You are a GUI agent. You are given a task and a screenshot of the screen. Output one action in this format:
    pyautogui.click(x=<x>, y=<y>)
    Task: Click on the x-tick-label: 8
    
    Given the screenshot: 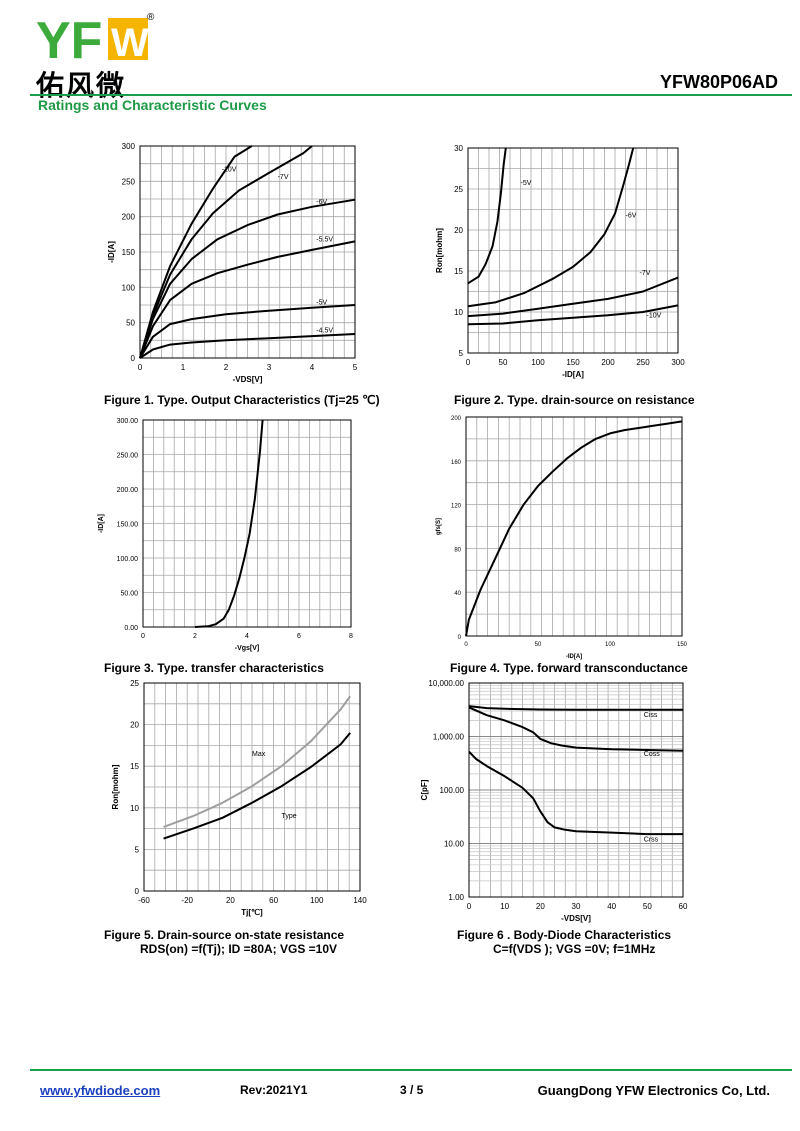 What is the action you would take?
    pyautogui.click(x=351, y=636)
    